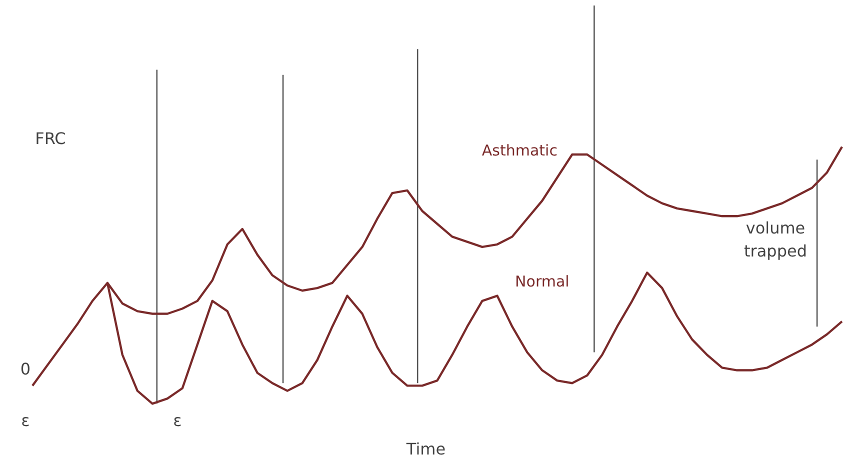 This screenshot has height=461, width=851. I want to click on annotation: FRC, so click(50, 138).